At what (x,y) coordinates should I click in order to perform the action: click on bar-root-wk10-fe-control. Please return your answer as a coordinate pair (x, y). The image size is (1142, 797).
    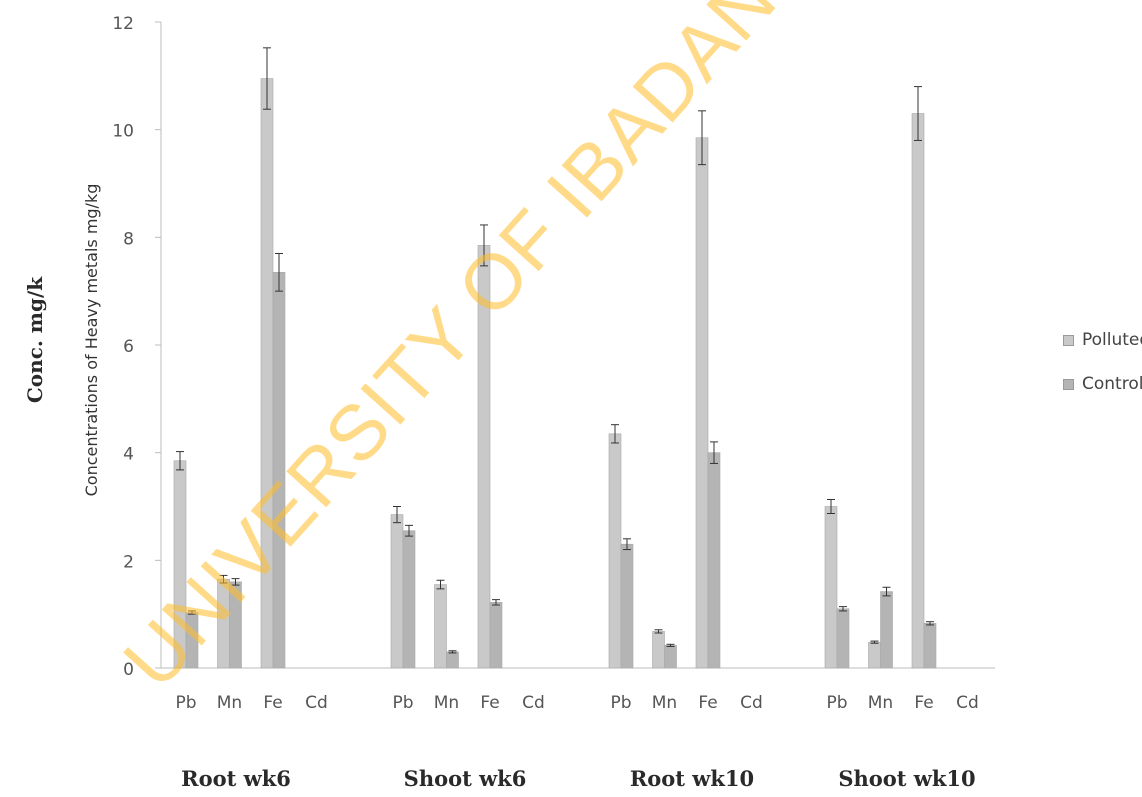
    Looking at the image, I should click on (714, 560).